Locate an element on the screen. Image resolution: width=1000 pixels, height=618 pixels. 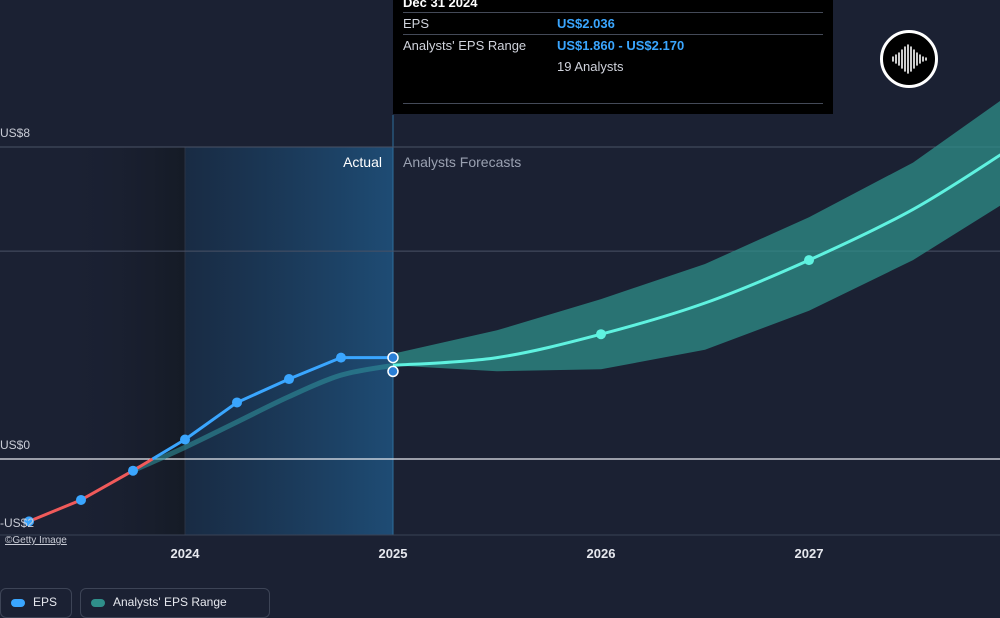
analyst-estimate-past-line is located at coordinates (262, 417).